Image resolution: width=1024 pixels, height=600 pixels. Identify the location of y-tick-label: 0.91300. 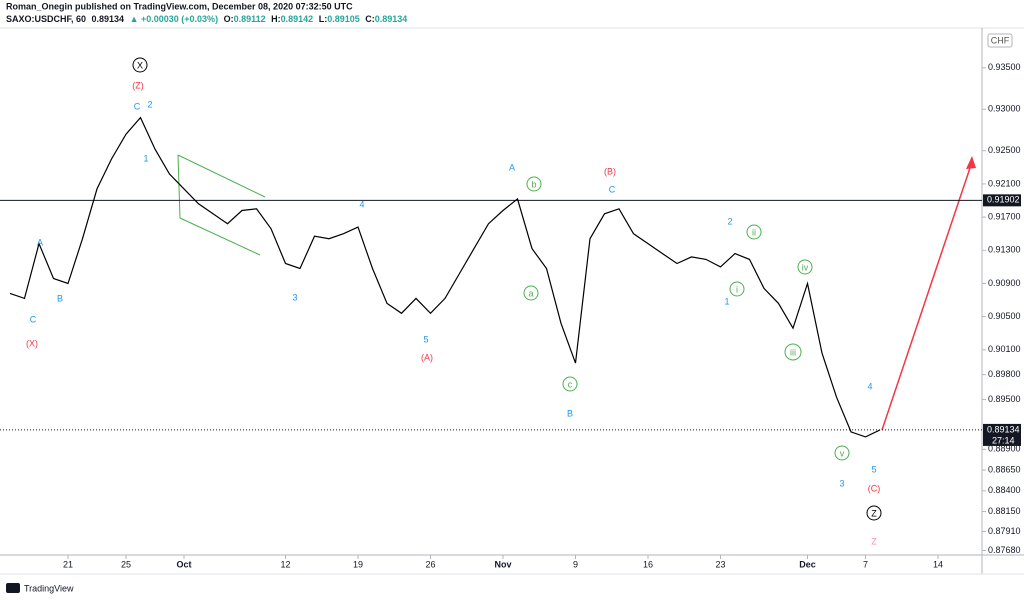
(1004, 250).